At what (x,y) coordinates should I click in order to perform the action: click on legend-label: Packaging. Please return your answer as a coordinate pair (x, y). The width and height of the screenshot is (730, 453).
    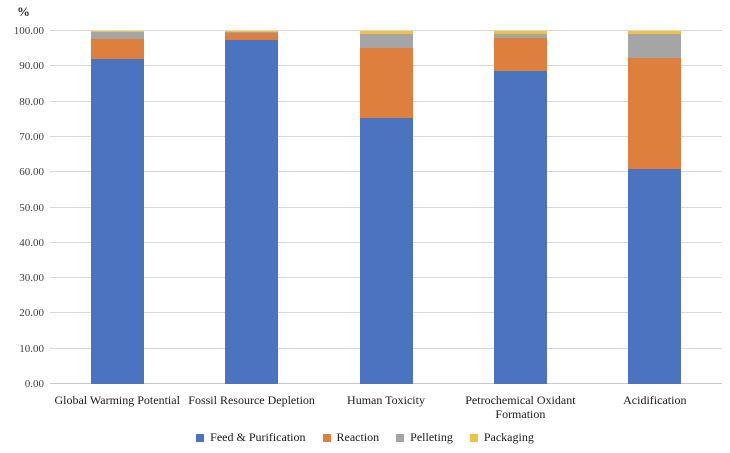
    Looking at the image, I should click on (508, 437).